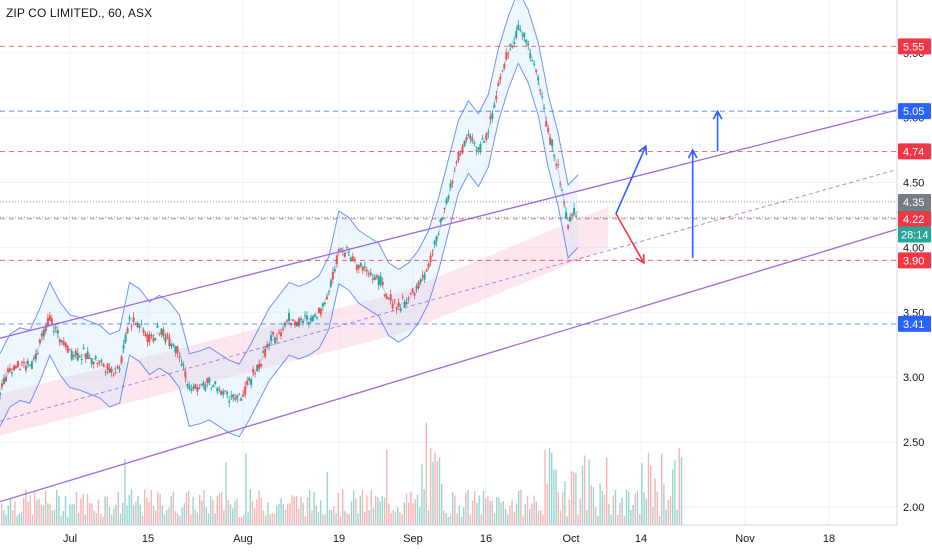  Describe the element at coordinates (914, 275) in the screenshot. I see `price-axis` at that location.